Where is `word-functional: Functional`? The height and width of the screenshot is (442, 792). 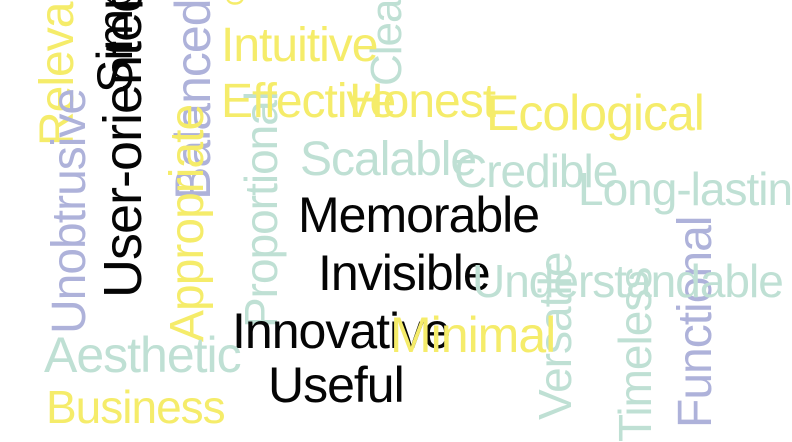 word-functional: Functional is located at coordinates (695, 322).